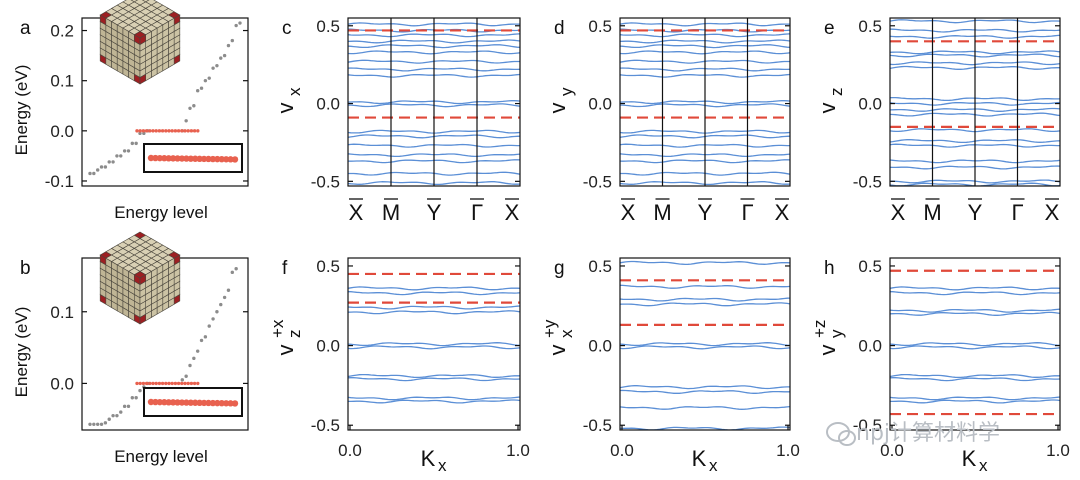  What do you see at coordinates (21, 352) in the screenshot?
I see `y-axis-label: Energy (eV)` at bounding box center [21, 352].